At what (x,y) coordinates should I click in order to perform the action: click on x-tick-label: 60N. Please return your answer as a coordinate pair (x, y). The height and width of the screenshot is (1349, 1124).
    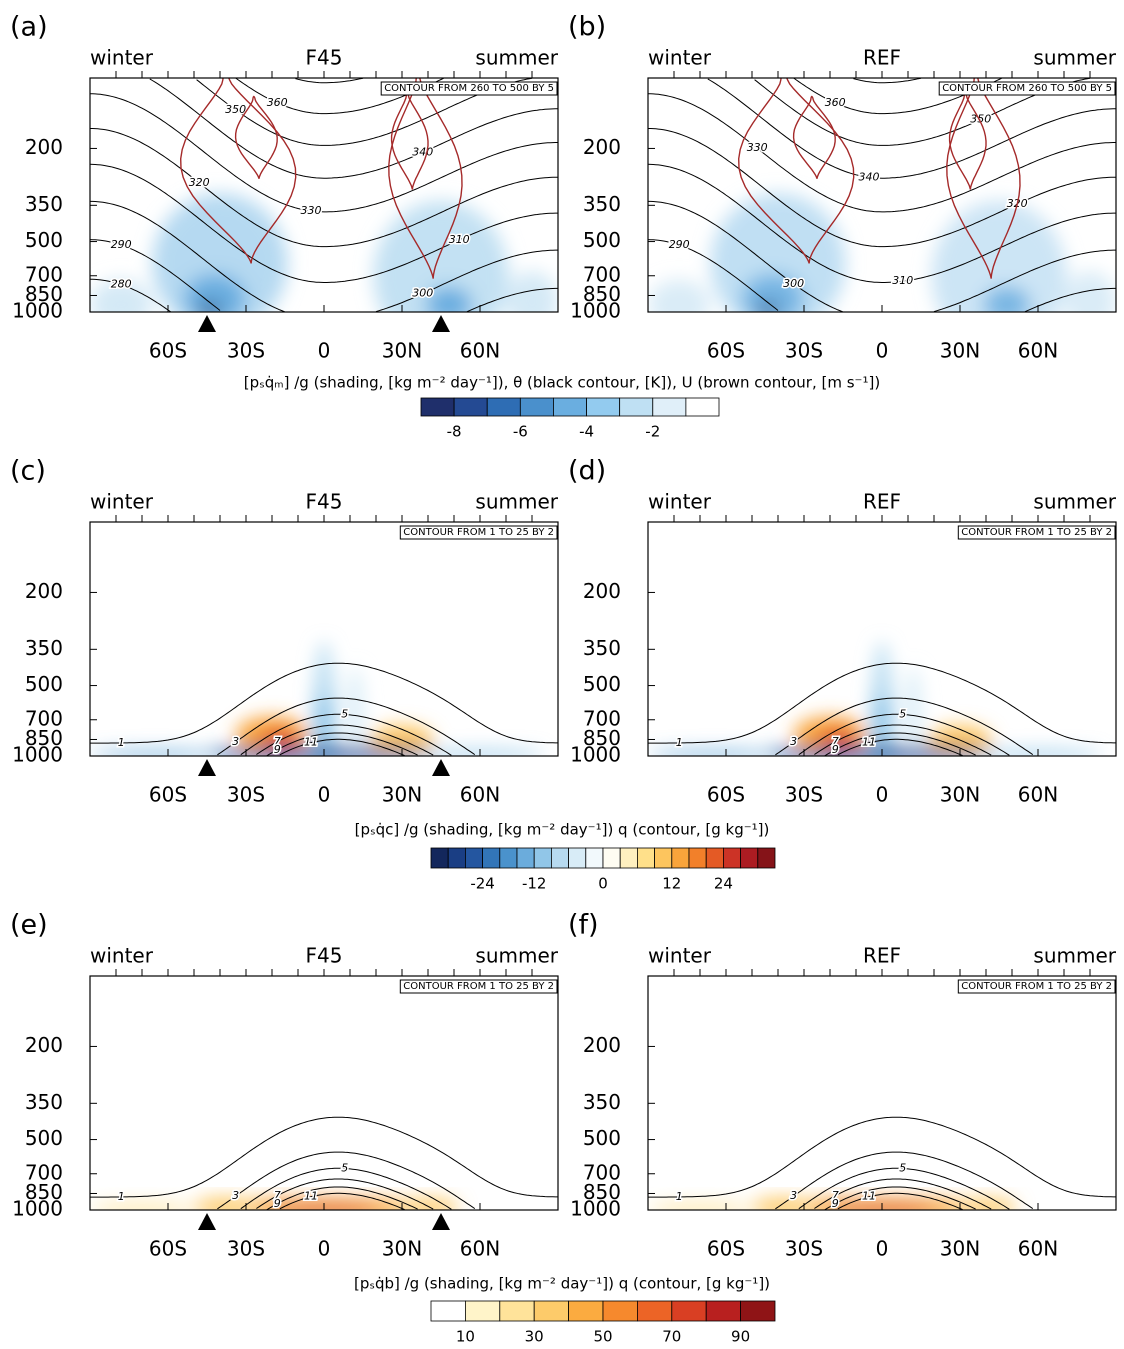
    Looking at the image, I should click on (1038, 795).